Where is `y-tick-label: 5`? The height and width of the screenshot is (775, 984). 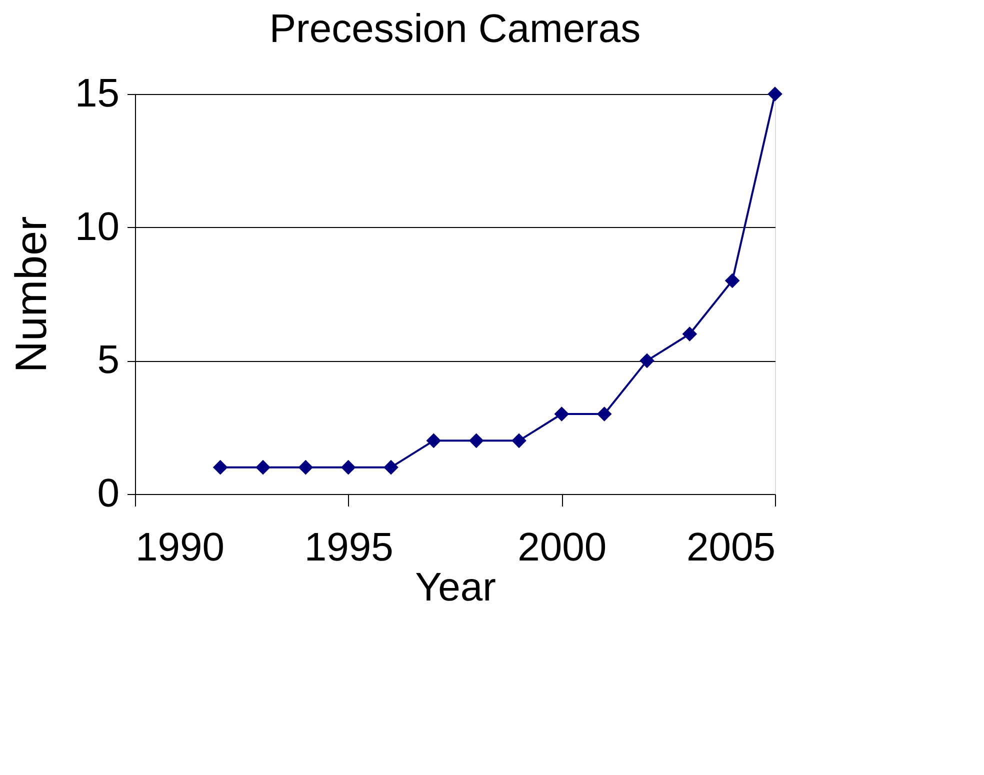
y-tick-label: 5 is located at coordinates (108, 360).